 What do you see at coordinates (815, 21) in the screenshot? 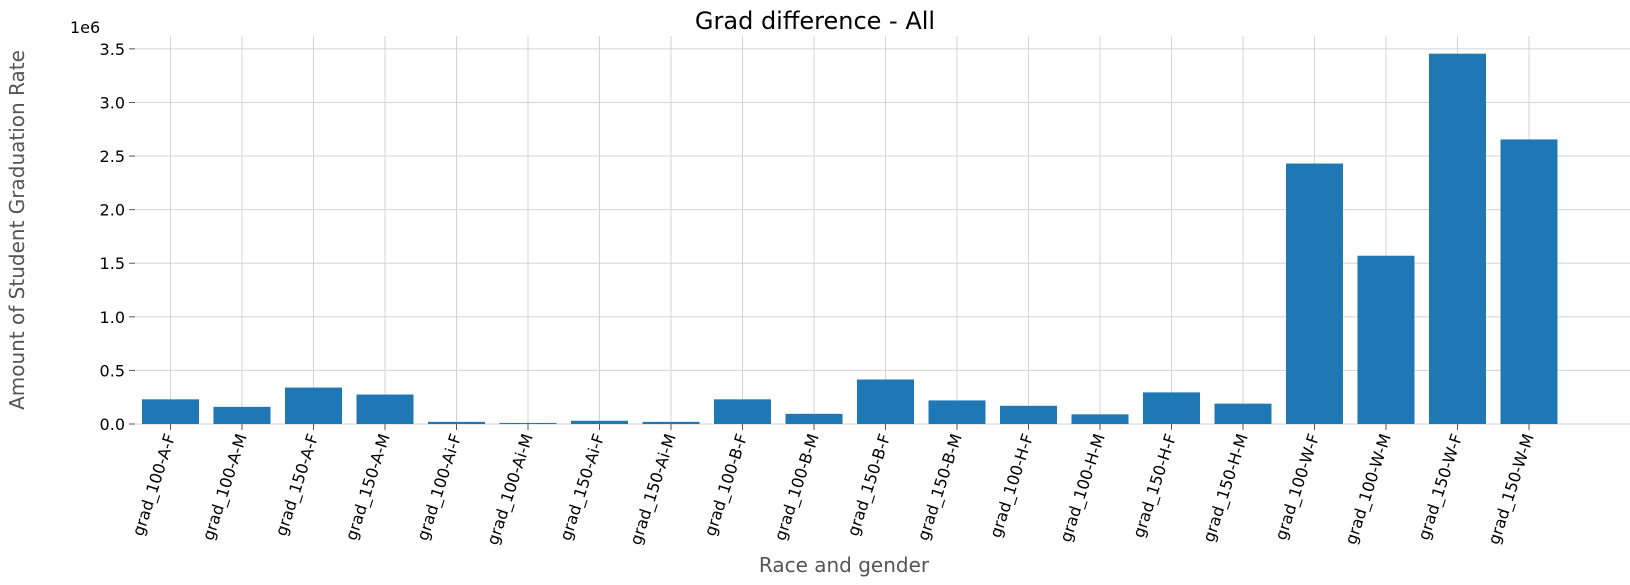
I see `chart-title: Grad difference - All` at bounding box center [815, 21].